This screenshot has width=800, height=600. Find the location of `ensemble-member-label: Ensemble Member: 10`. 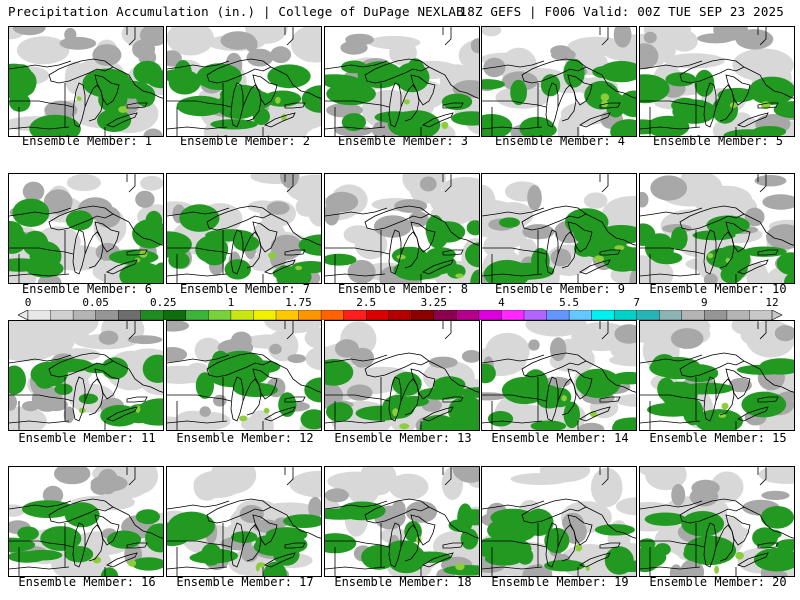

ensemble-member-label: Ensemble Member: 10 is located at coordinates (718, 289).